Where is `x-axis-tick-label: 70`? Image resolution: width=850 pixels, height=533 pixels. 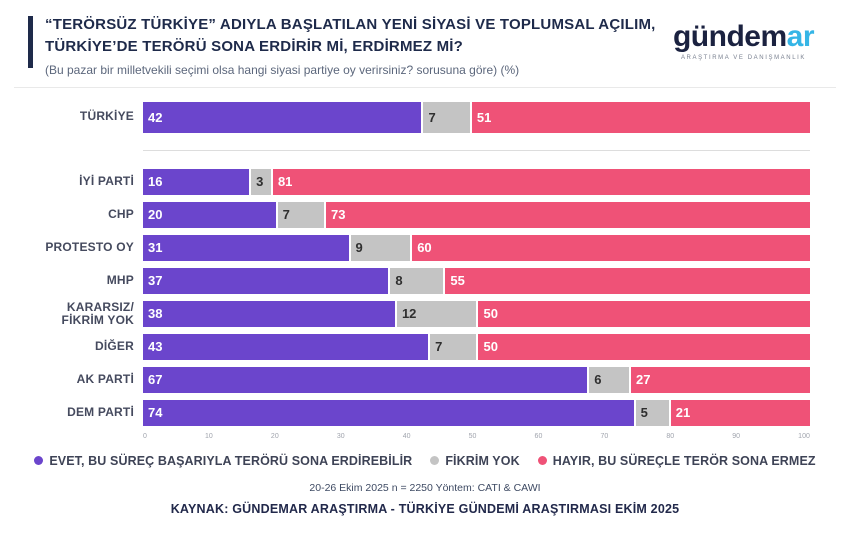
x-axis-tick-label: 70 is located at coordinates (604, 436).